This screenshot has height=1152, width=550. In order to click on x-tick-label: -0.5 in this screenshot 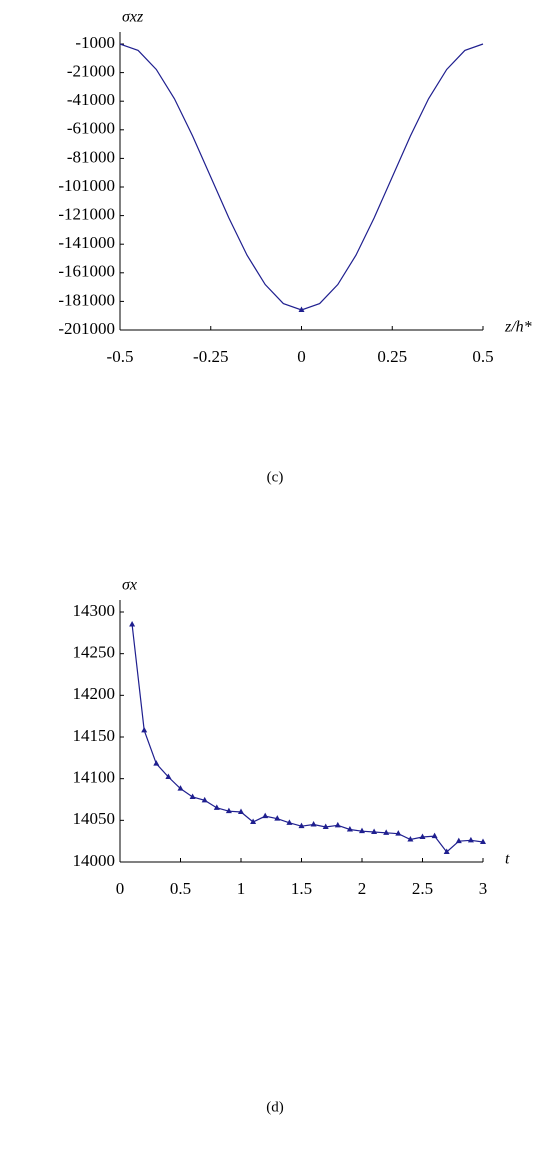, I will do `click(120, 356)`.